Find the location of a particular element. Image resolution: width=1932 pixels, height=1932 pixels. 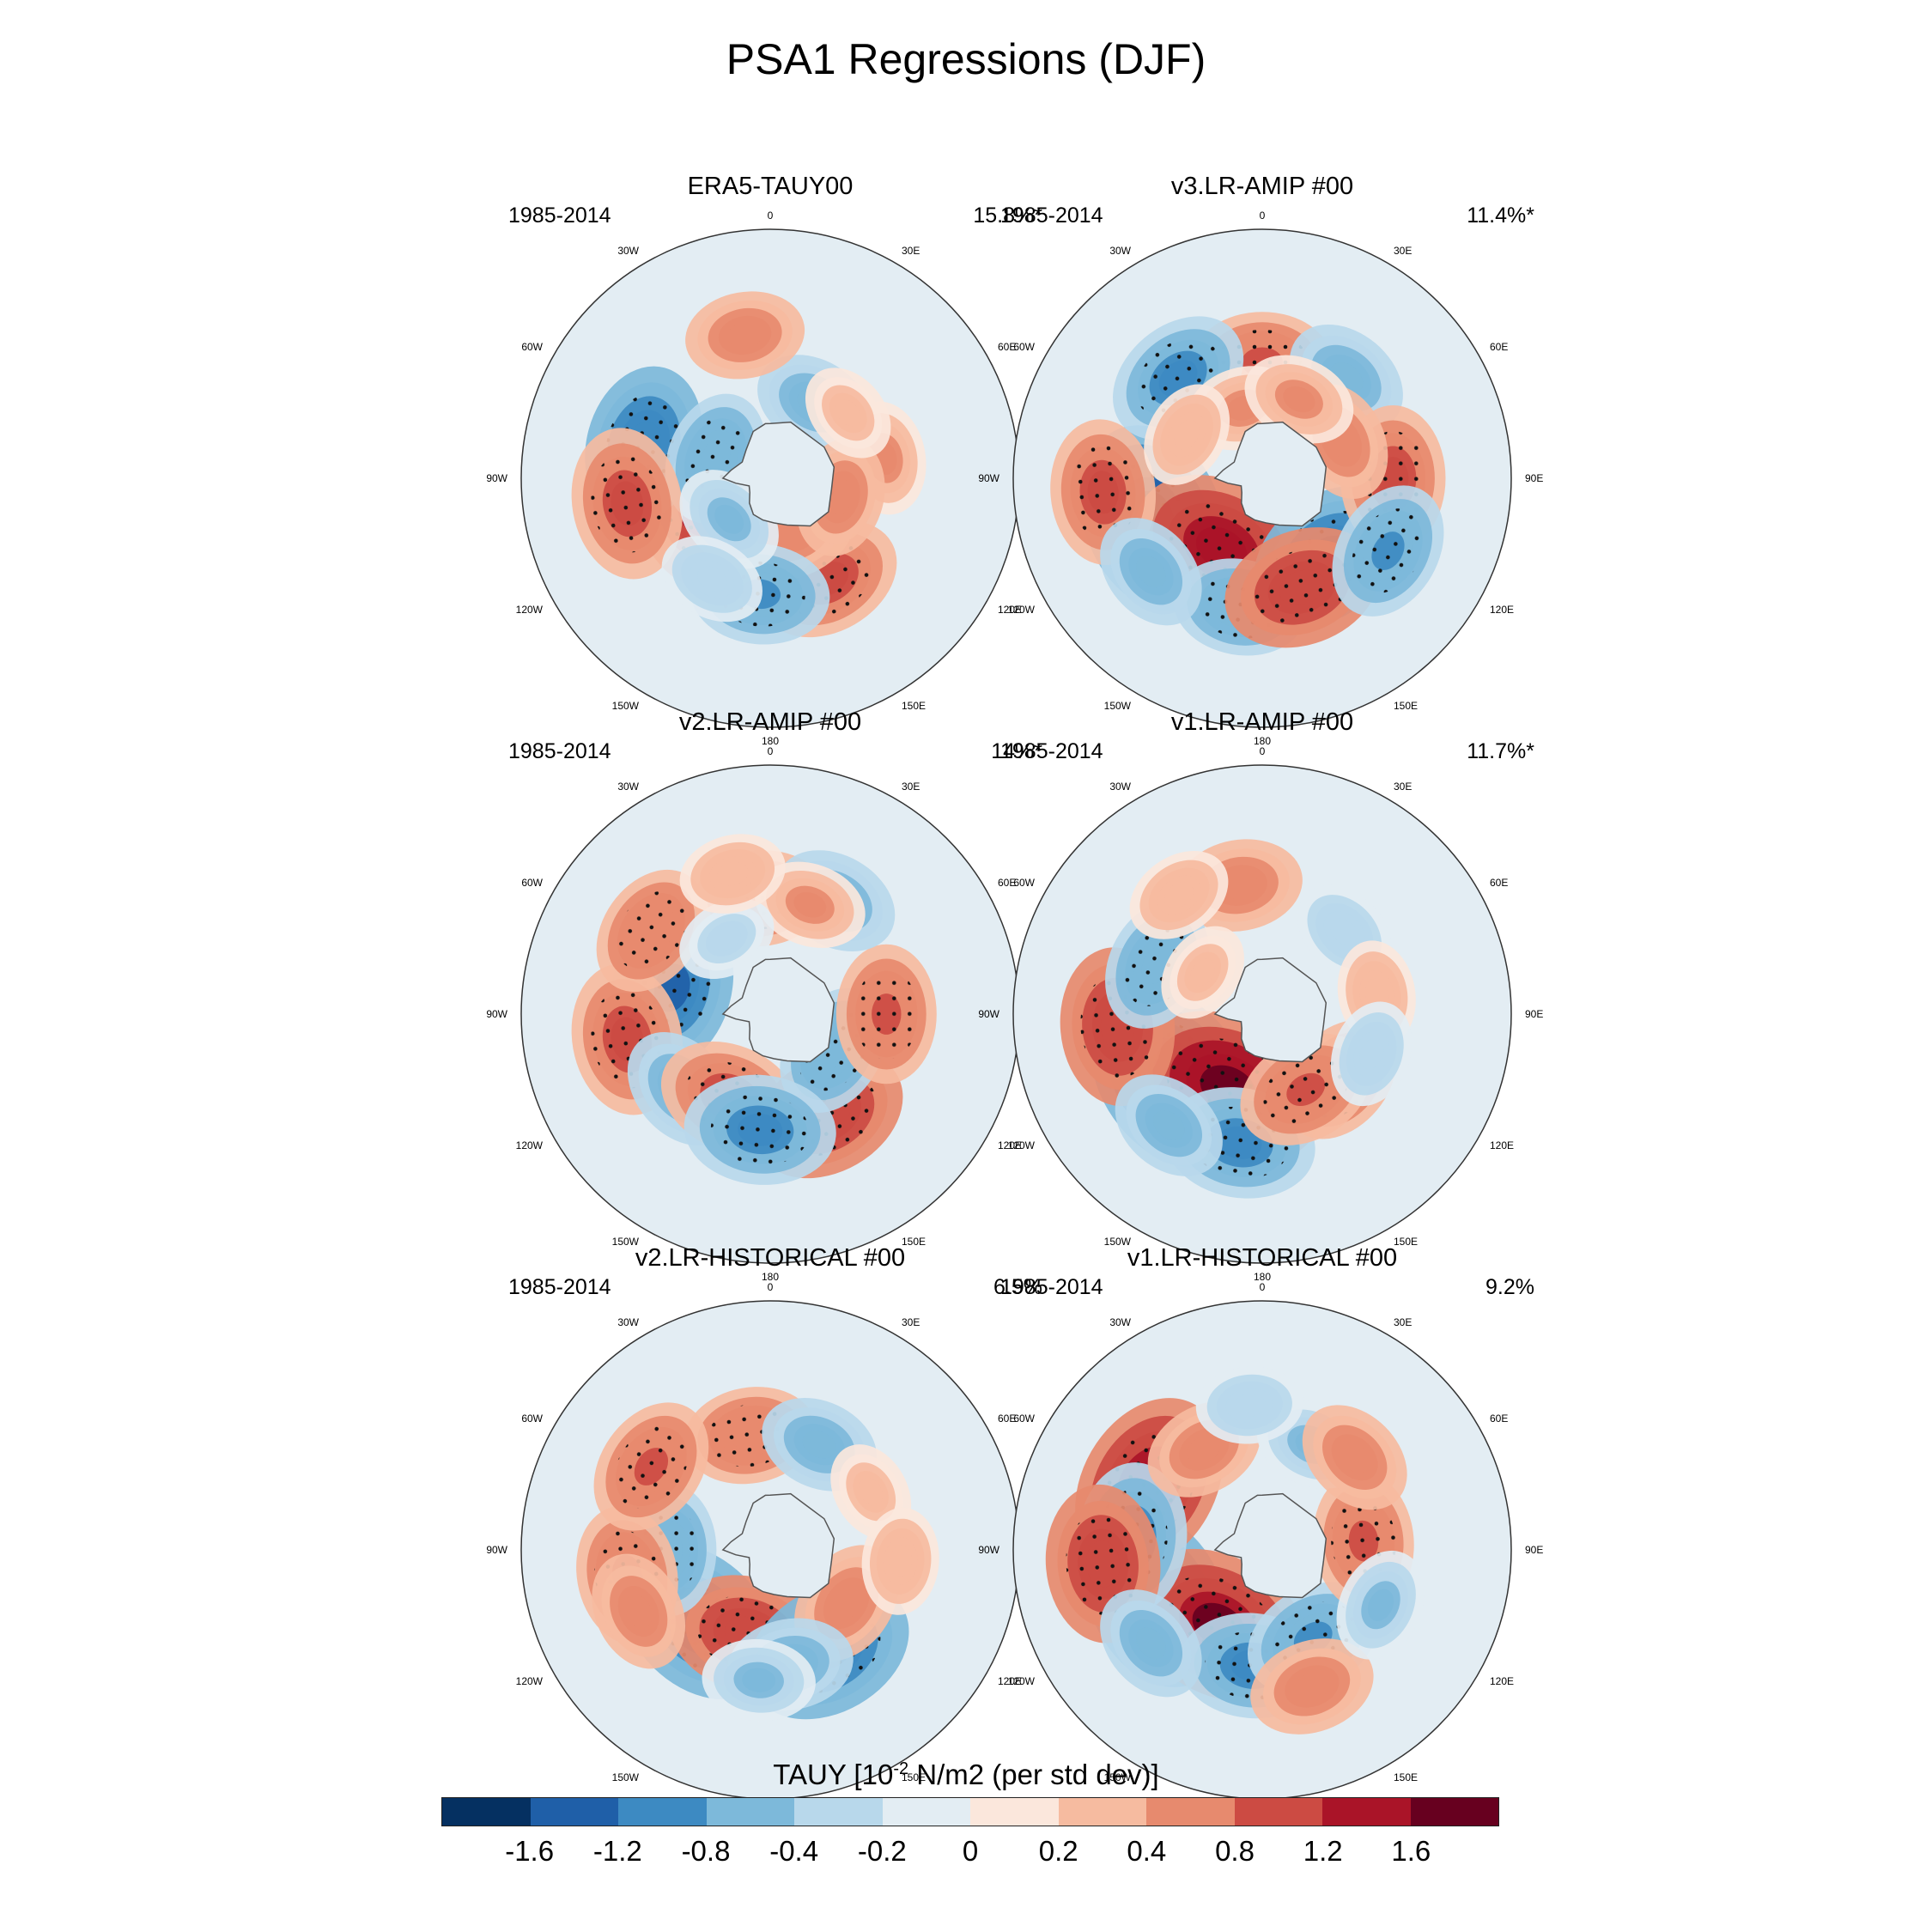

colorbar-units-exponent: -2 is located at coordinates (901, 1769).